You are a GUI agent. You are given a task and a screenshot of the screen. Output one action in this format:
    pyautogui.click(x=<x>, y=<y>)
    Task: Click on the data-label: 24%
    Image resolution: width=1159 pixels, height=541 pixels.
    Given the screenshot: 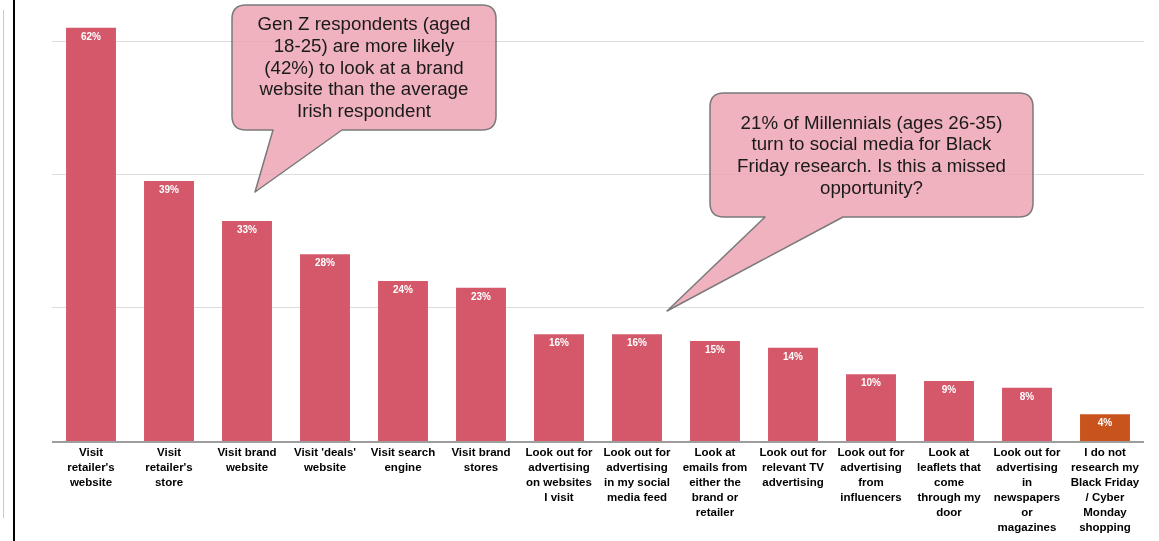 What is the action you would take?
    pyautogui.click(x=403, y=290)
    